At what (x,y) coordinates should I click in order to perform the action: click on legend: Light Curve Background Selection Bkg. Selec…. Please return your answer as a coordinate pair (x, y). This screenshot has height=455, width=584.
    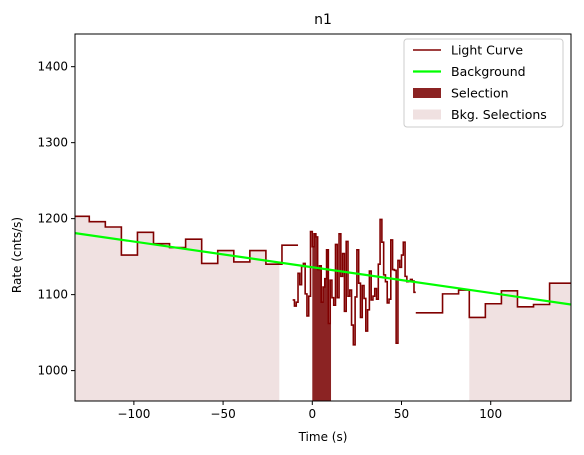
    Looking at the image, I should click on (483, 83).